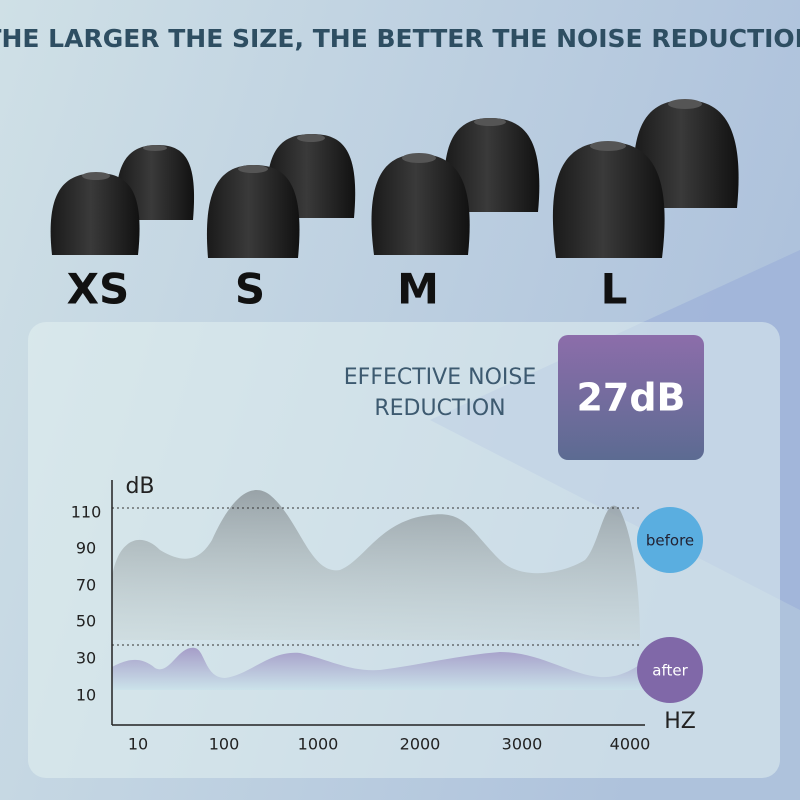 The width and height of the screenshot is (800, 800). I want to click on after-badge, so click(670, 670).